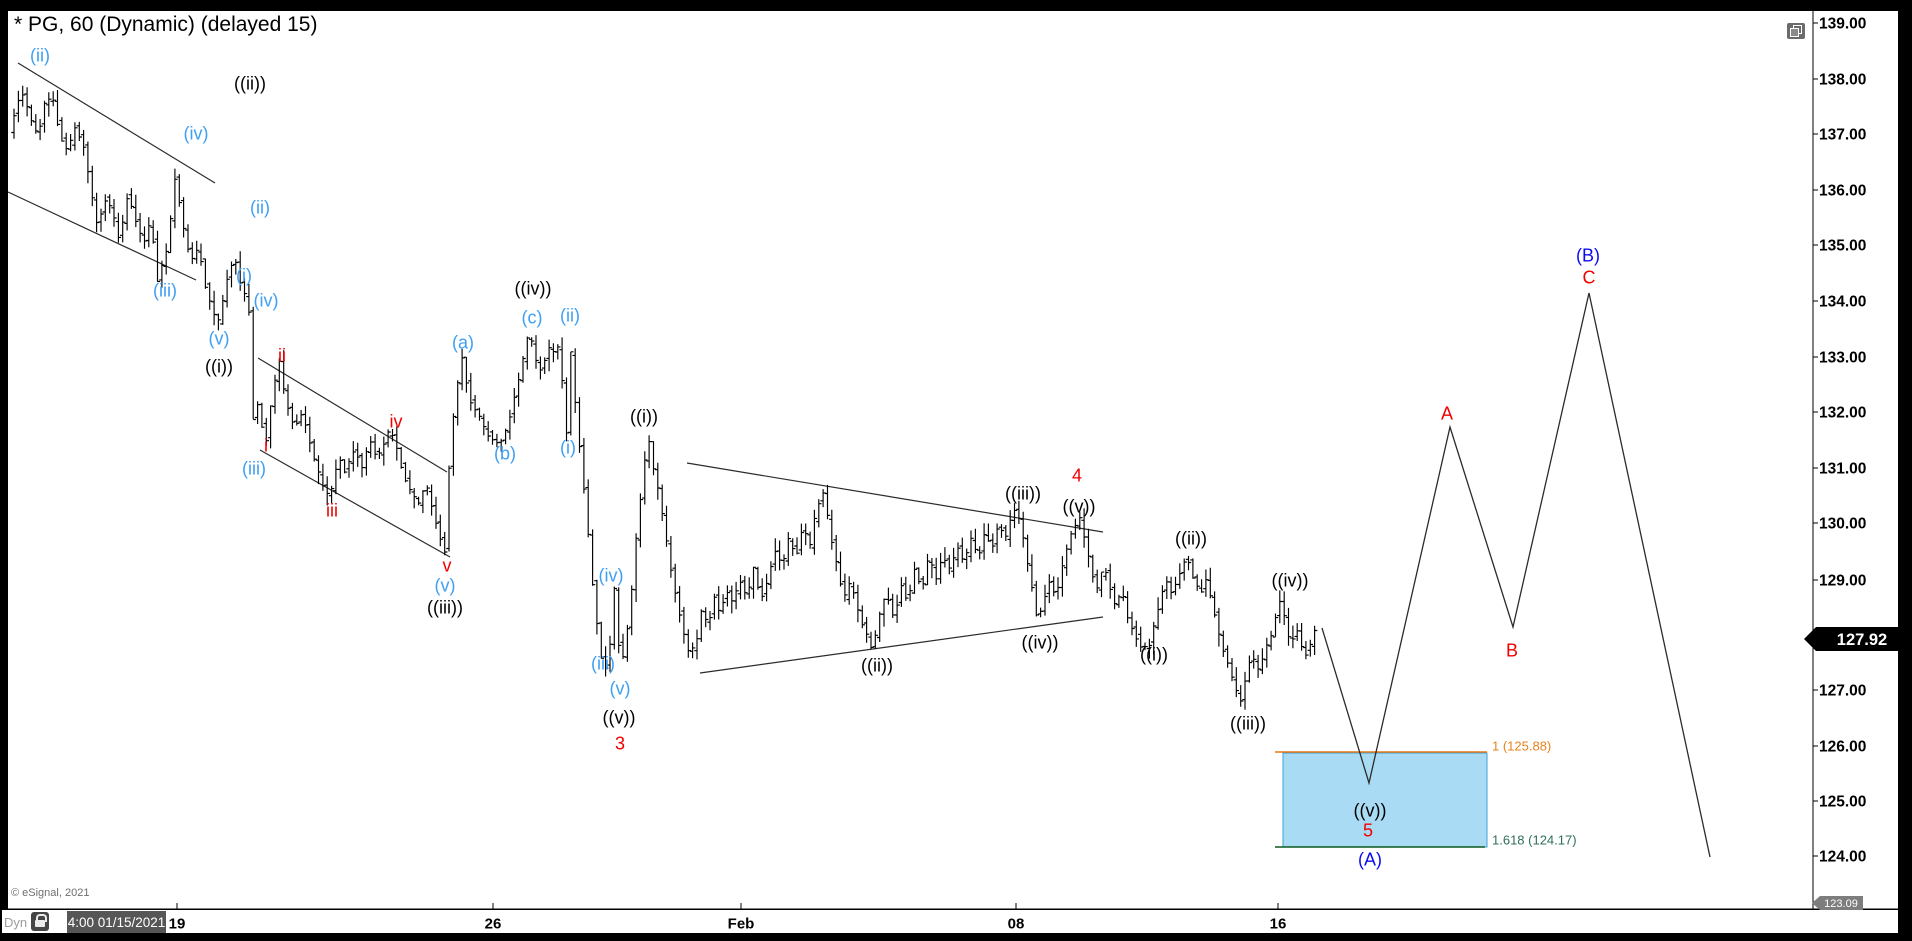 Image resolution: width=1912 pixels, height=941 pixels. I want to click on session-timestamp-label: 4:00 01/15/2021, so click(116, 922).